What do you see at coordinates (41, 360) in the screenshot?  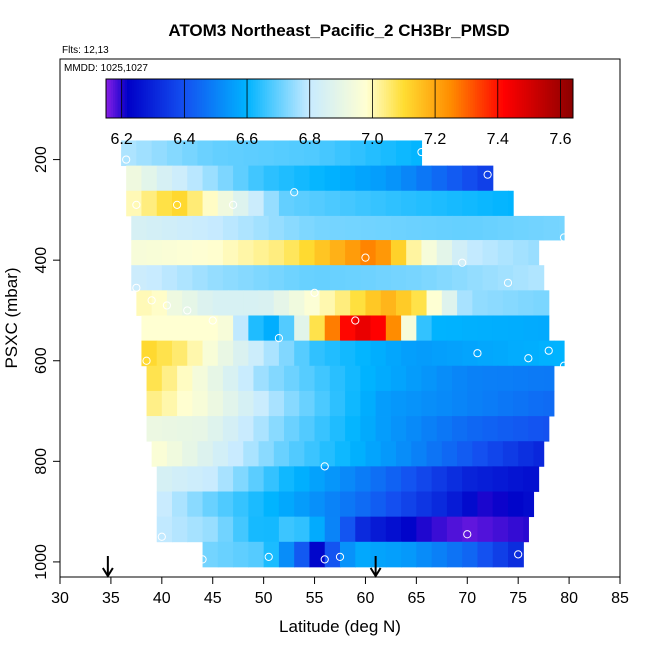 I see `y-tick-label: 600` at bounding box center [41, 360].